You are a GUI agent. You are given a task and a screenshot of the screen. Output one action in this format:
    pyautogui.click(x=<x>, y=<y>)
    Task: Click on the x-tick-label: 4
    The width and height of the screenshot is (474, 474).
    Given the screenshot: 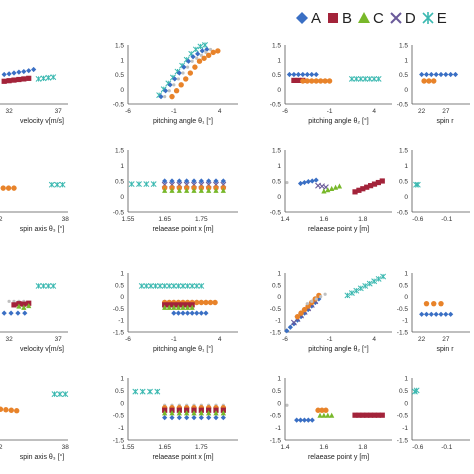 What is the action you would take?
    pyautogui.click(x=374, y=339)
    